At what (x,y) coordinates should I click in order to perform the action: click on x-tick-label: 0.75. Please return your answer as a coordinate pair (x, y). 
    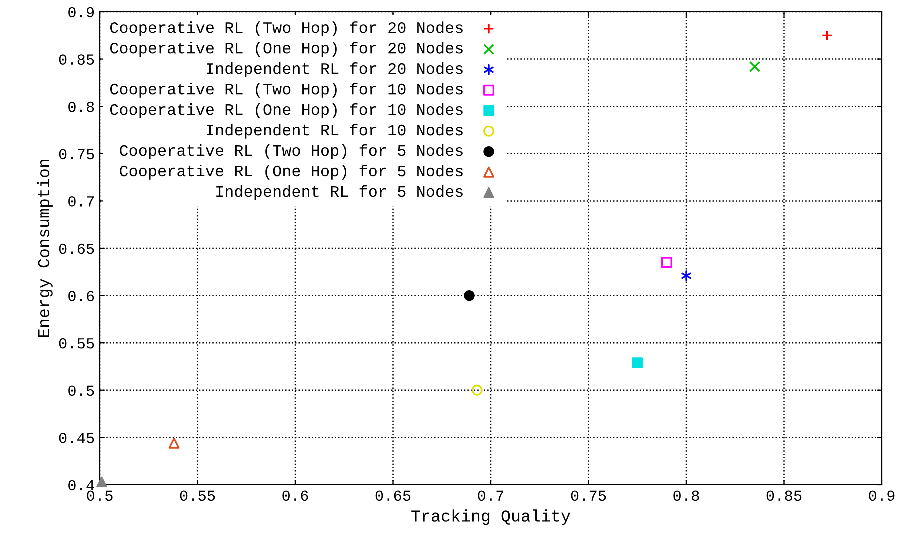
    Looking at the image, I should click on (588, 496).